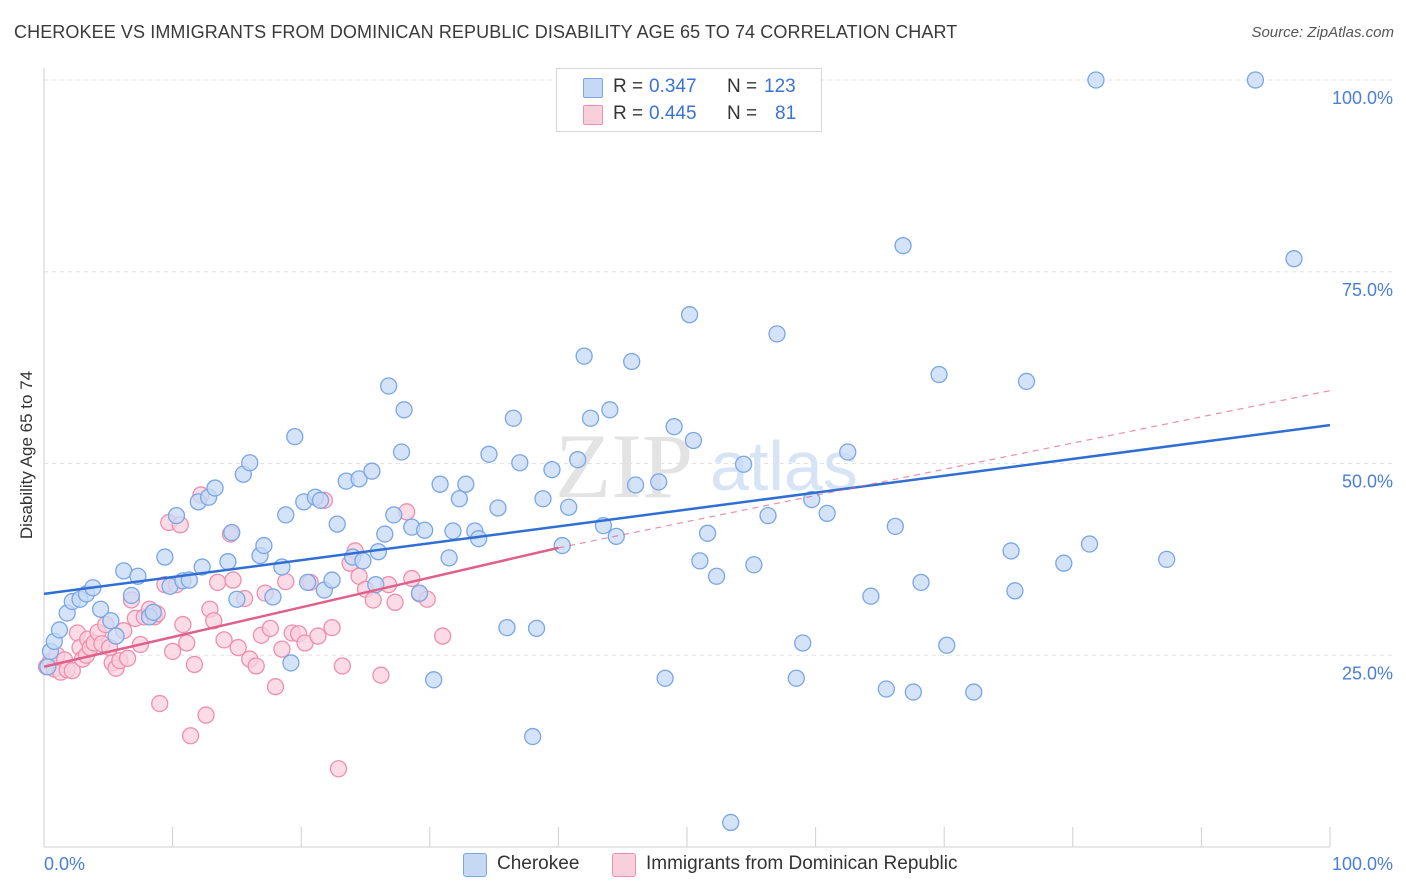  I want to click on correlation-legend: R = 0.347 N = 123 R = 0.445 N = 81, so click(689, 100).